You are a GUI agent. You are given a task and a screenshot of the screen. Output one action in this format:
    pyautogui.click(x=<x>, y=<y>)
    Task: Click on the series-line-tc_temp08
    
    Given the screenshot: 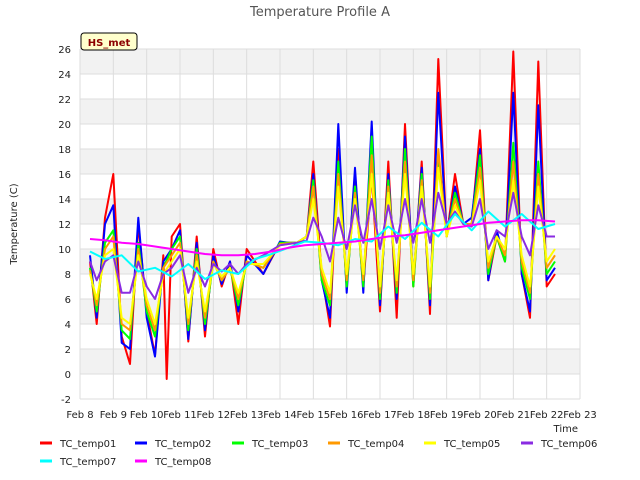 What is the action you would take?
    pyautogui.click(x=322, y=238)
    